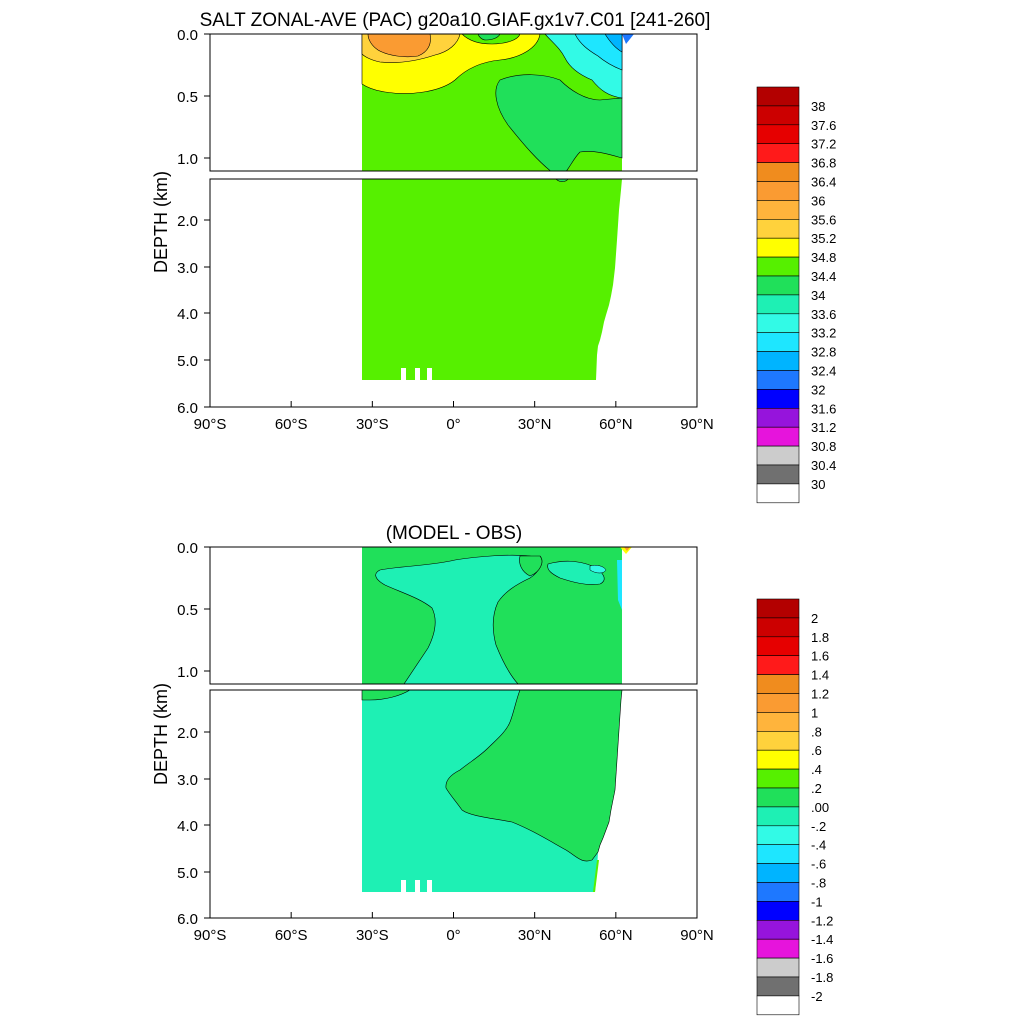 The width and height of the screenshot is (1024, 1024). What do you see at coordinates (816, 788) in the screenshot?
I see `colorbar-label: .2` at bounding box center [816, 788].